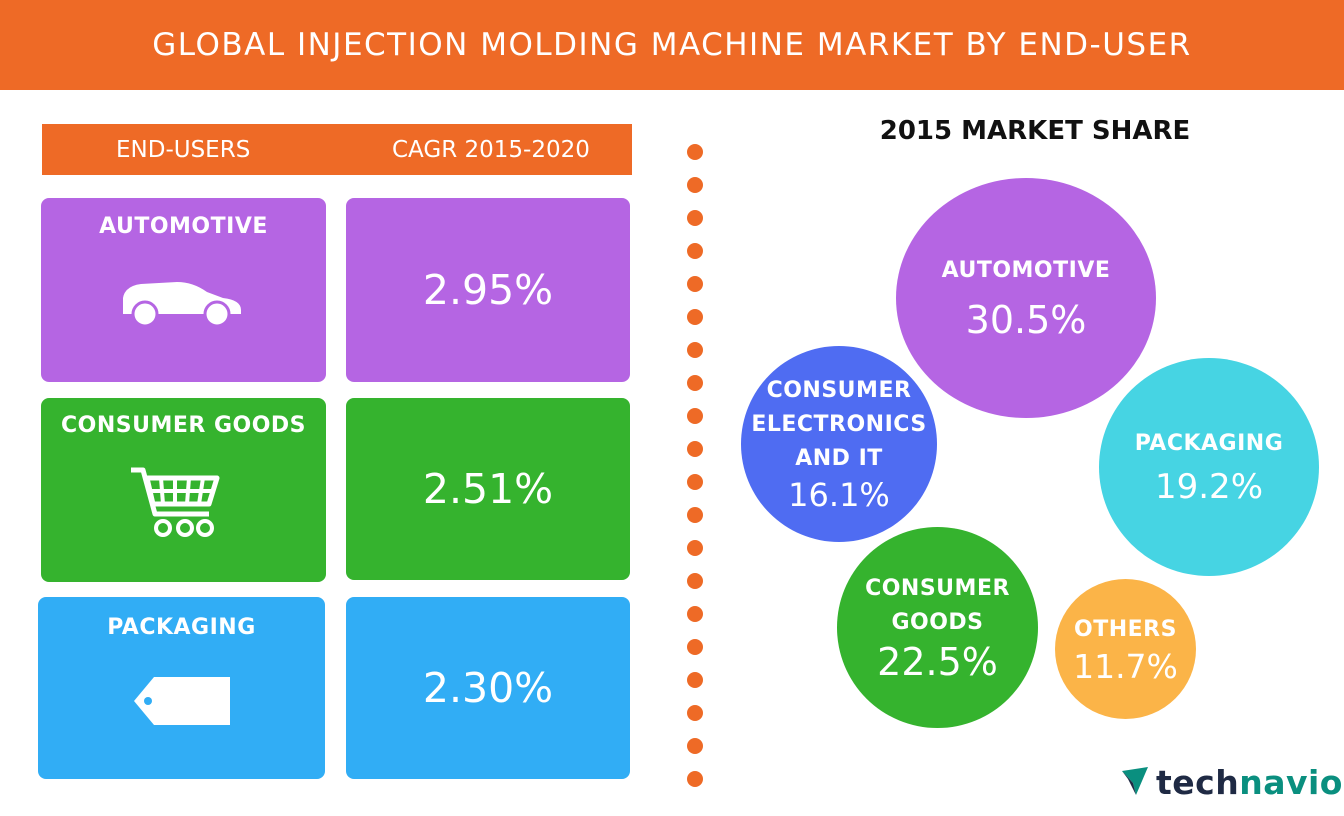 Image resolution: width=1344 pixels, height=816 pixels. Describe the element at coordinates (183, 150) in the screenshot. I see `col-header-end-users: END-USERS` at that location.